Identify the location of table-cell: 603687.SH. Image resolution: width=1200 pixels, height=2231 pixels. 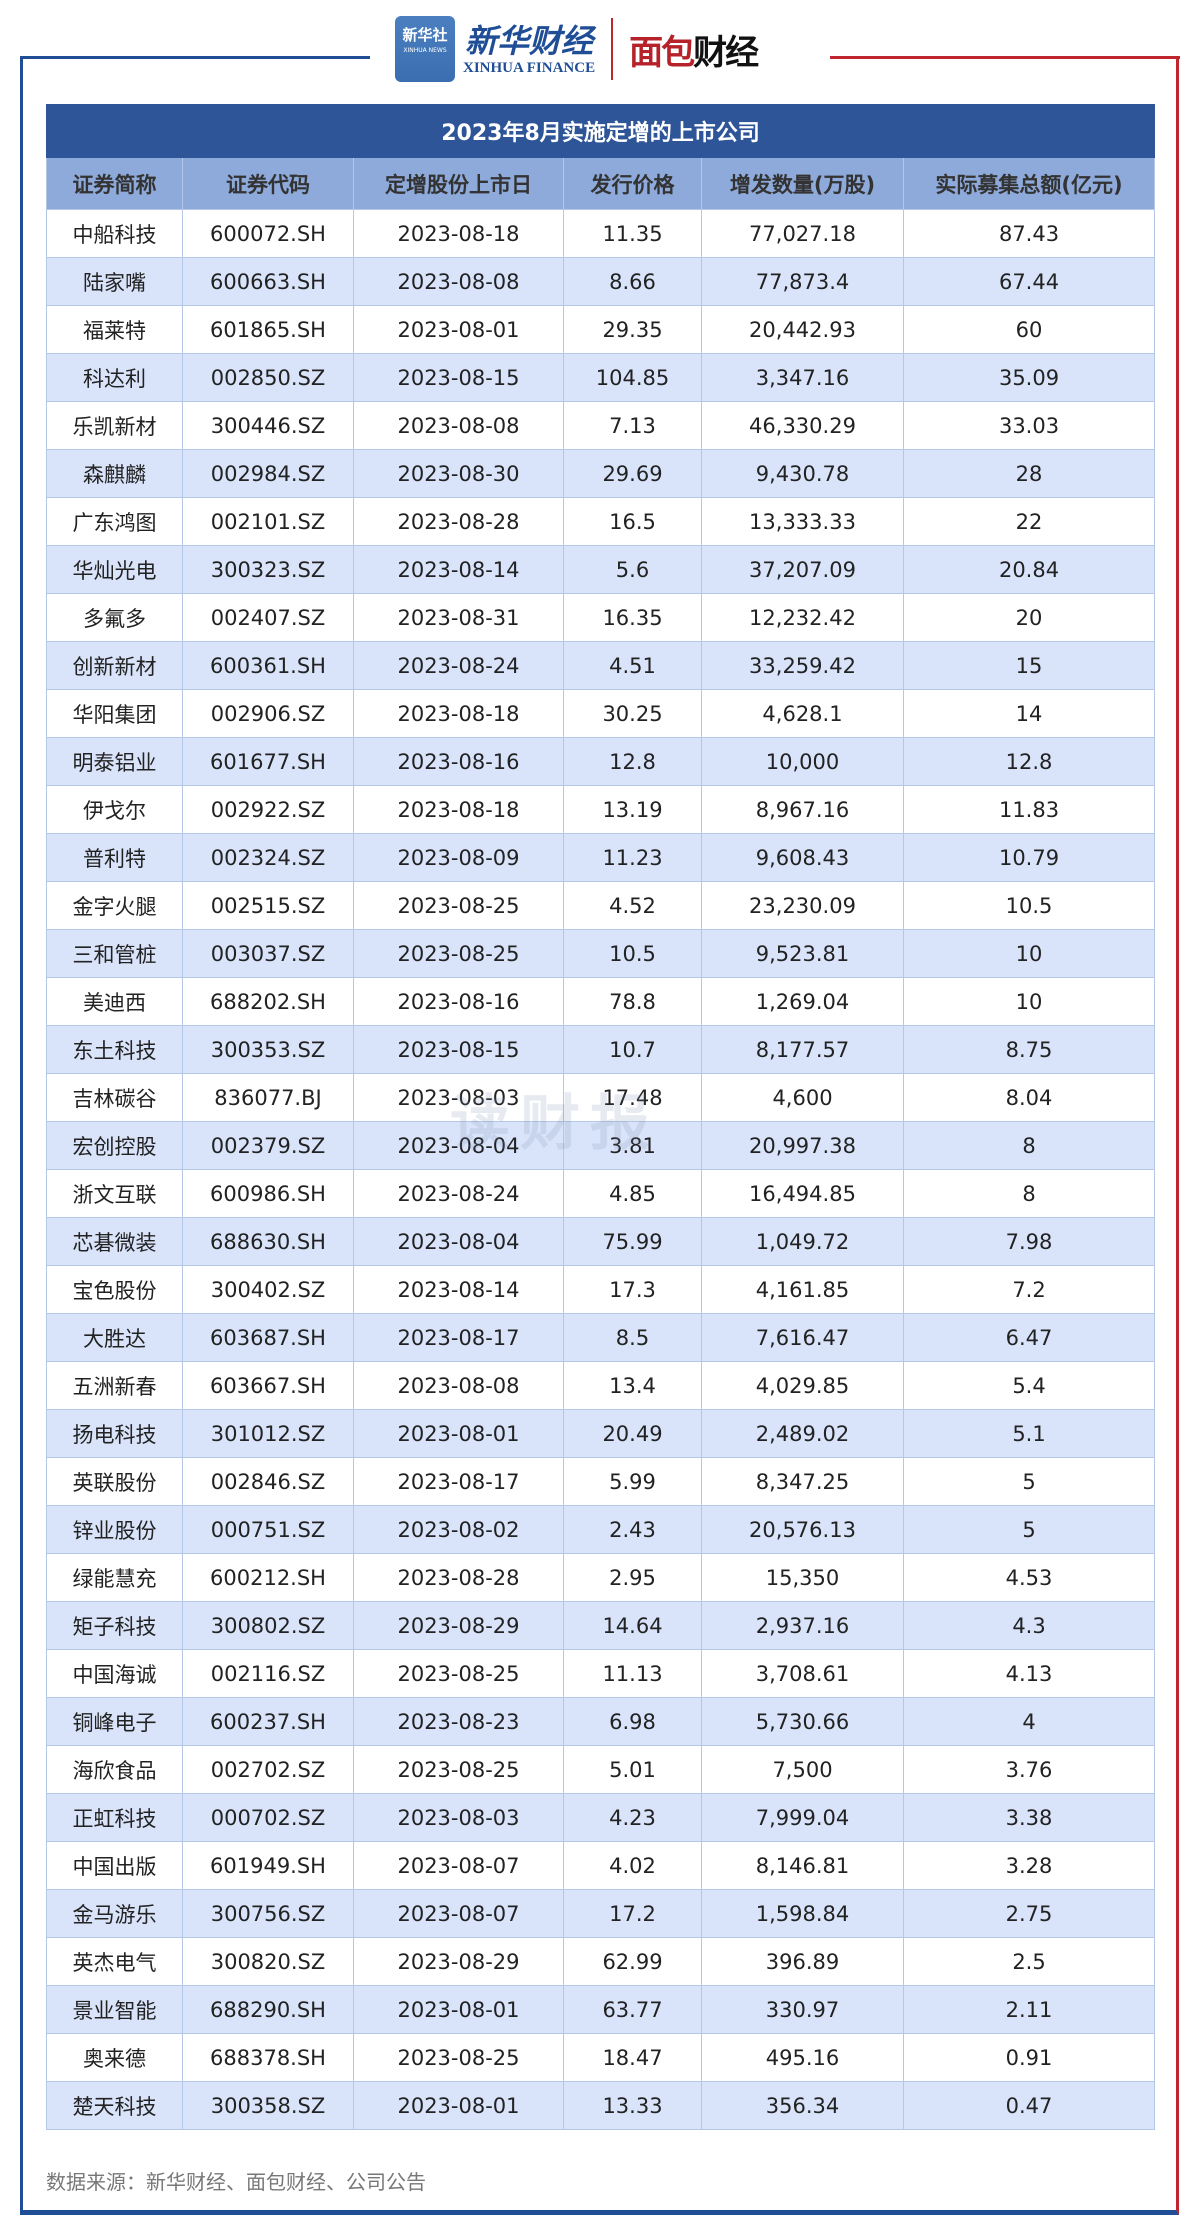
(268, 1337).